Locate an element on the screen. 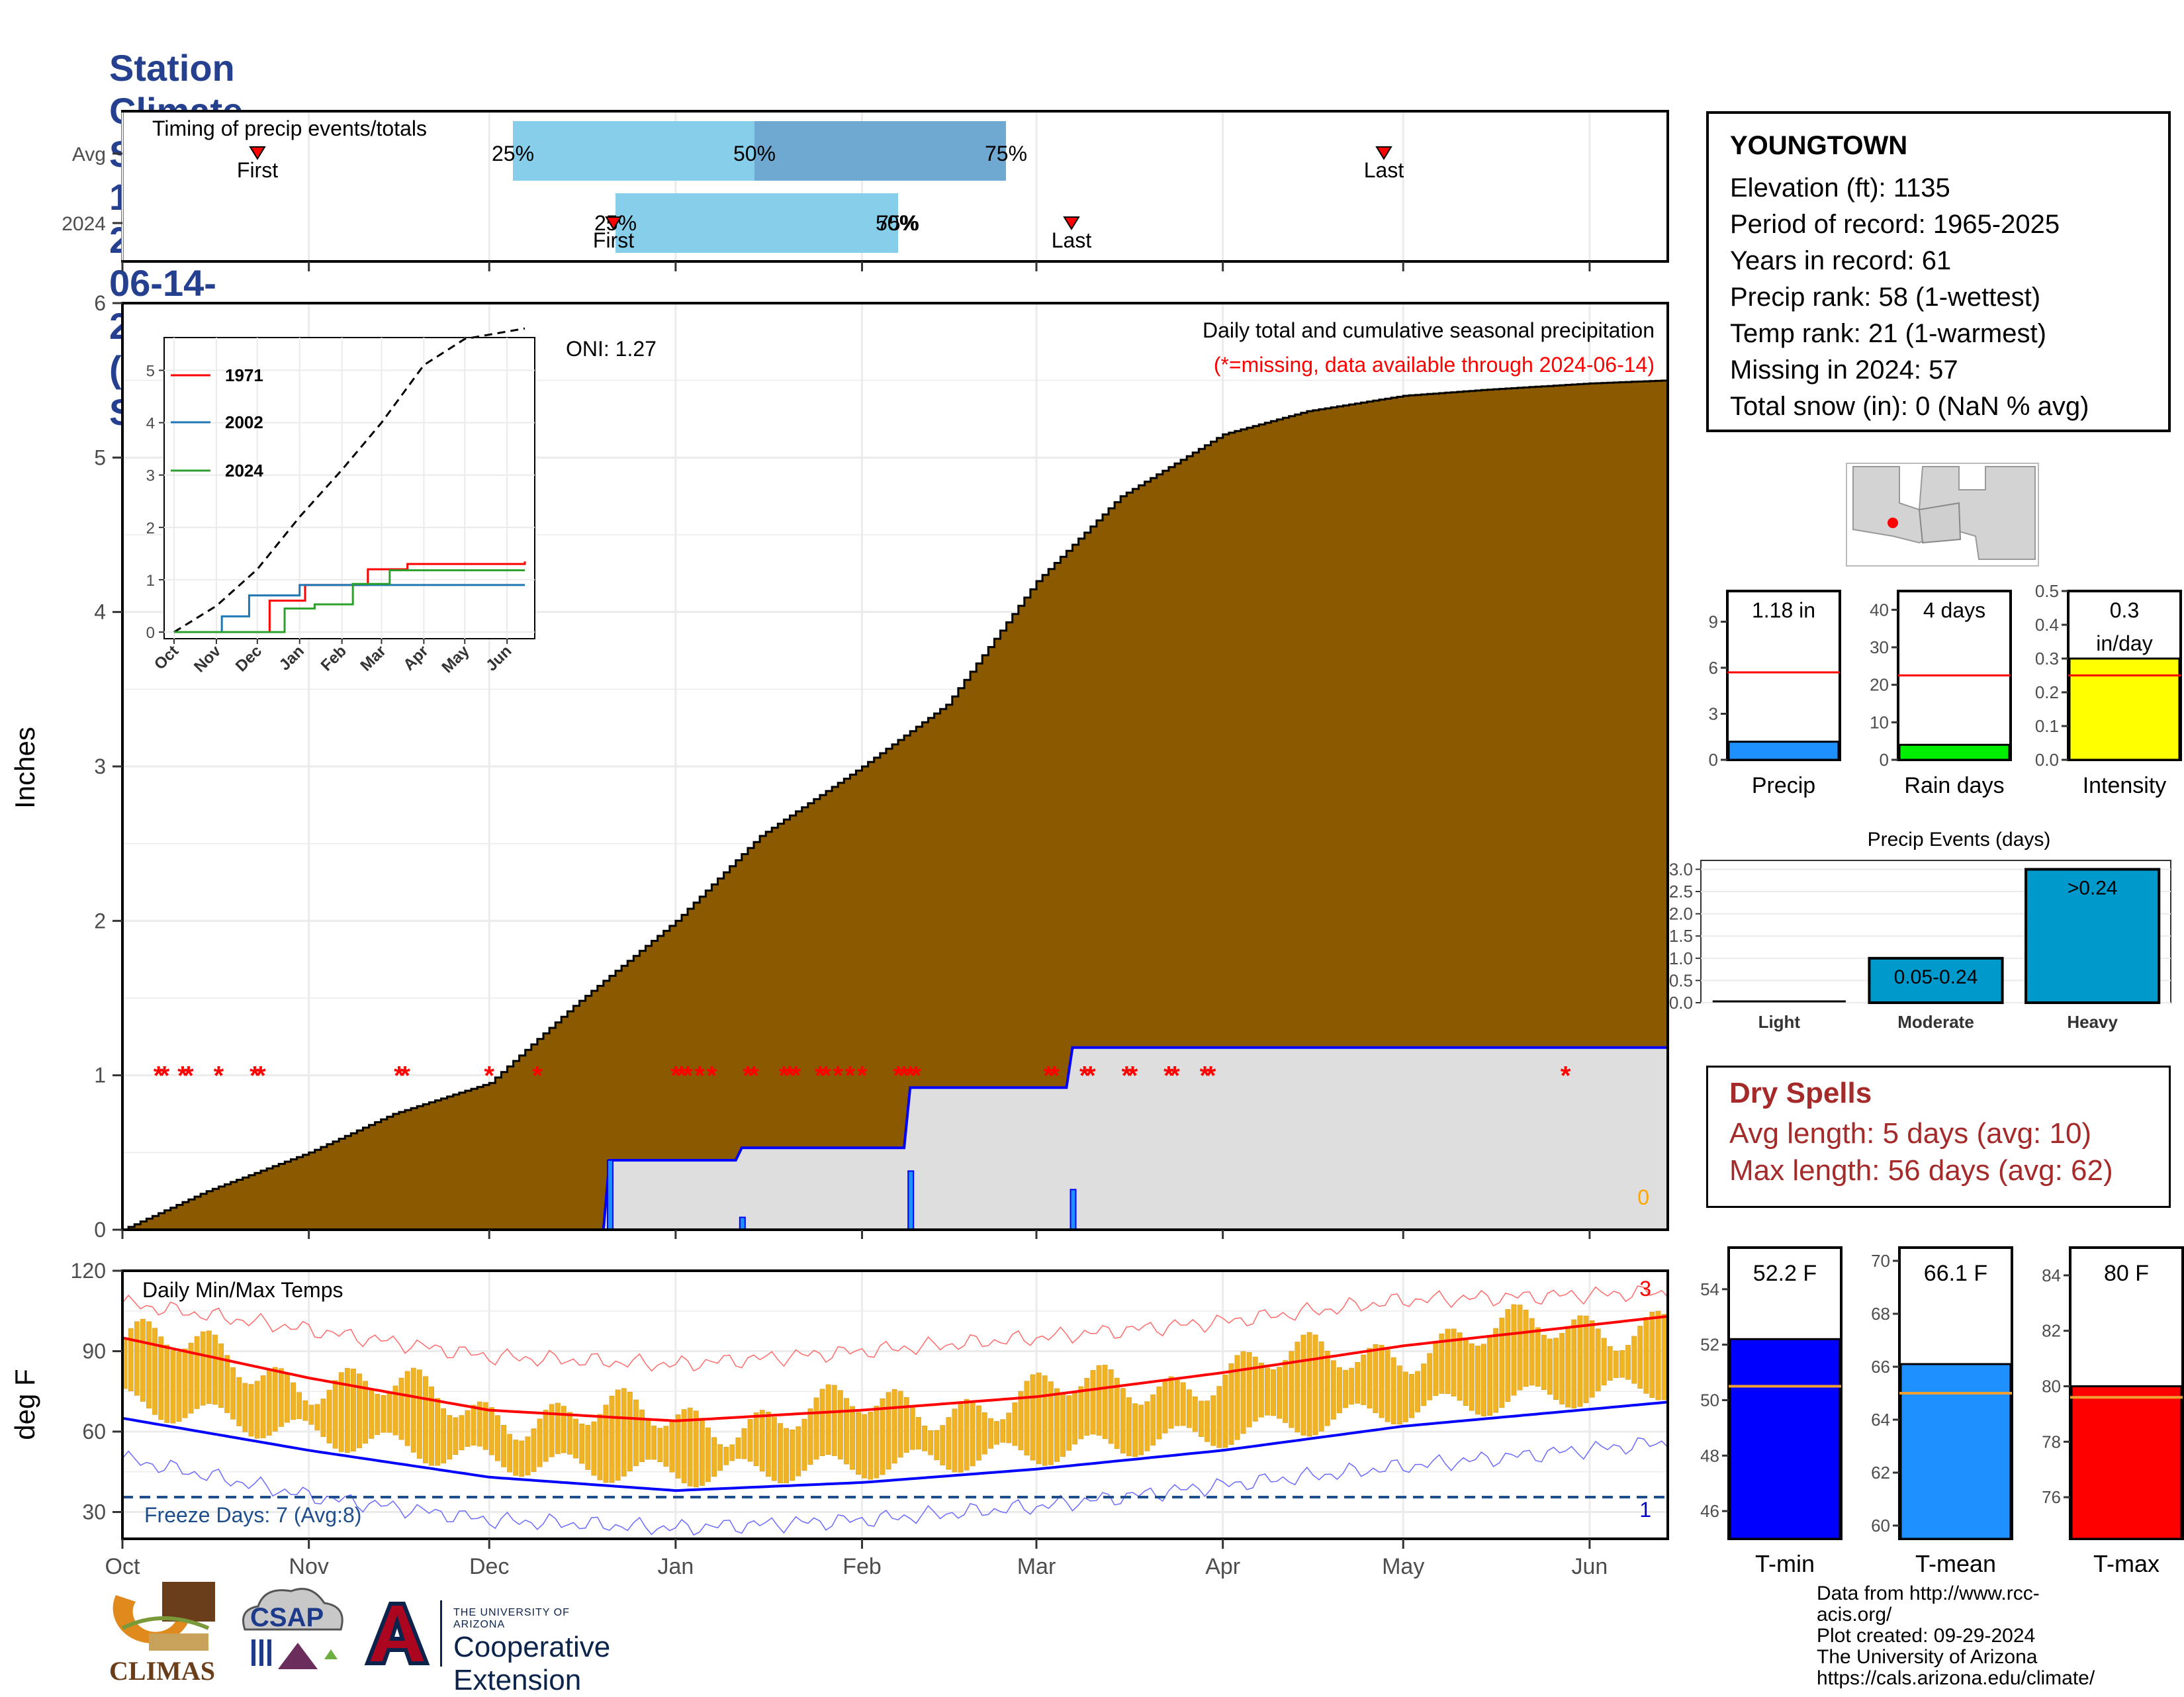  mini-label: Precip is located at coordinates (1783, 785).